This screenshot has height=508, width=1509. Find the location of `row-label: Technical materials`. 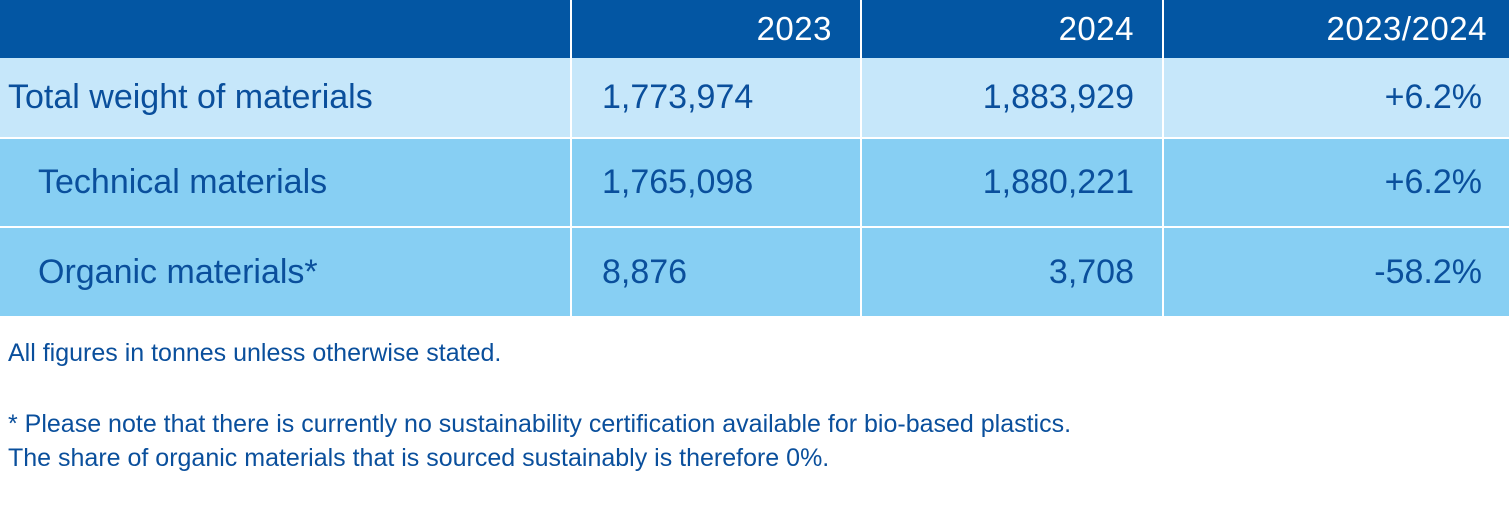

row-label: Technical materials is located at coordinates (183, 182).